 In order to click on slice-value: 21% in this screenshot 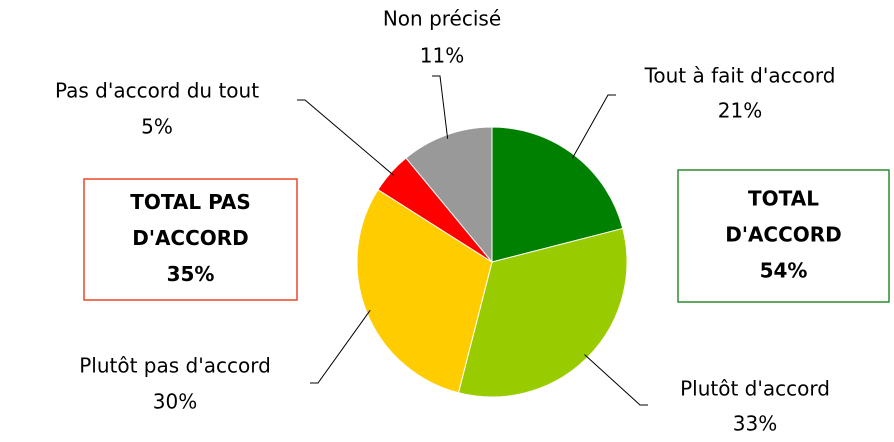, I will do `click(740, 111)`.